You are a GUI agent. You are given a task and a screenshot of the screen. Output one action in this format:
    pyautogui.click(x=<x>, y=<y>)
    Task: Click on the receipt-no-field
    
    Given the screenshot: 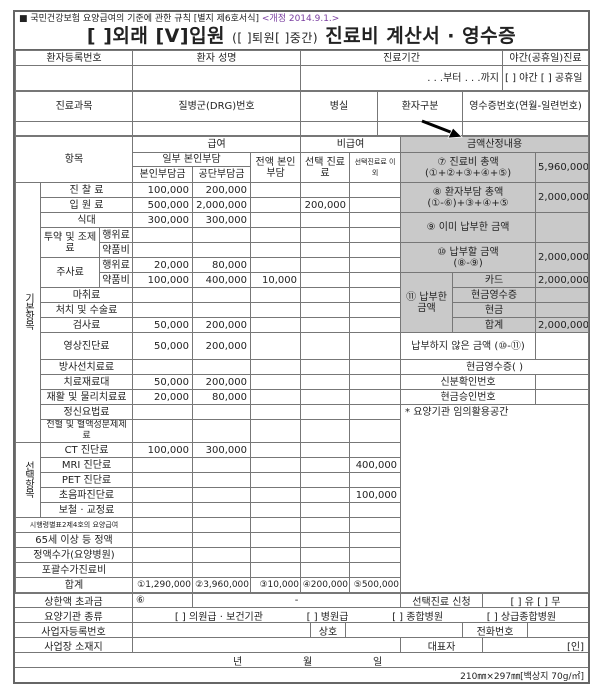 What is the action you would take?
    pyautogui.click(x=525, y=128)
    